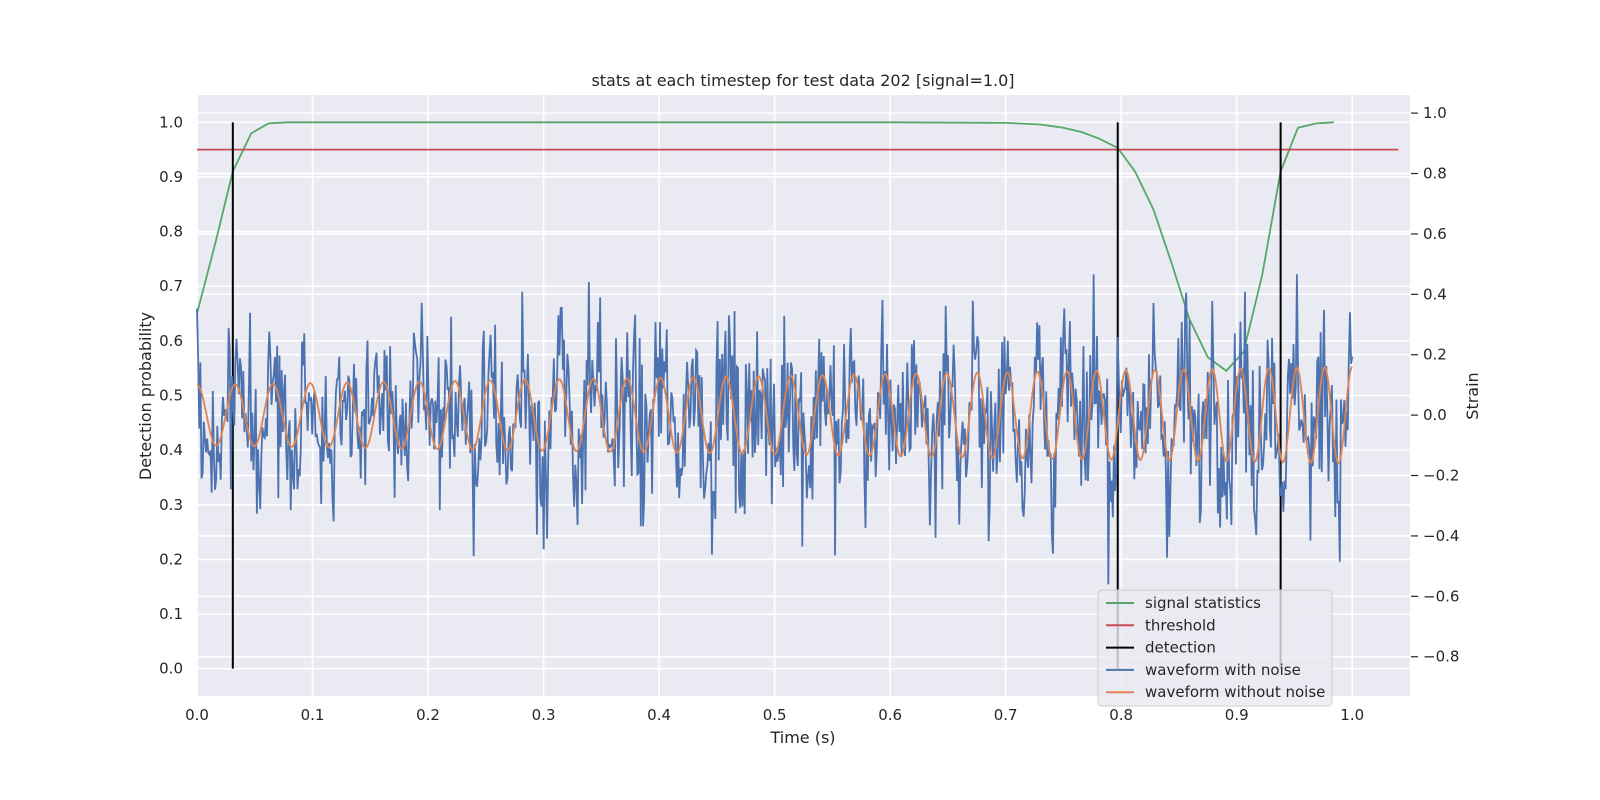 The image size is (1600, 800). Describe the element at coordinates (1441, 657) in the screenshot. I see `y-right-tick-label: −0.8` at that location.